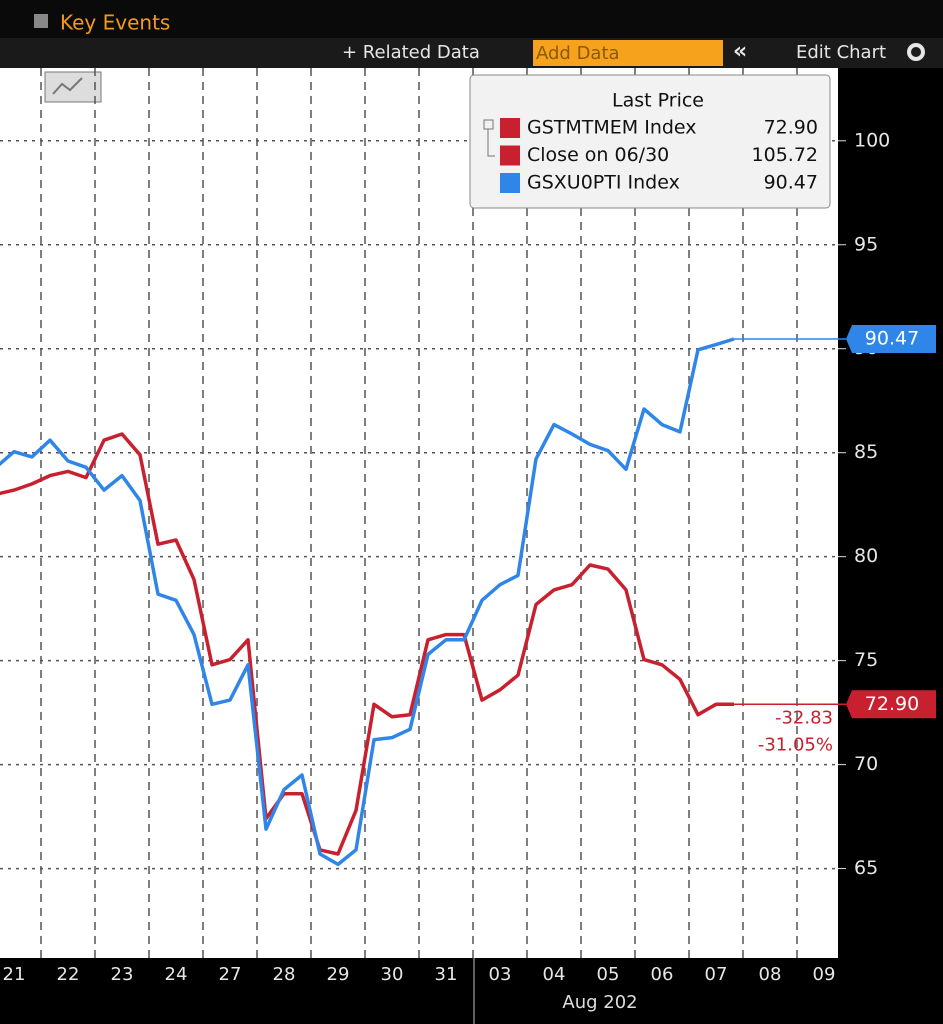  What do you see at coordinates (916, 52) in the screenshot?
I see `settings-button` at bounding box center [916, 52].